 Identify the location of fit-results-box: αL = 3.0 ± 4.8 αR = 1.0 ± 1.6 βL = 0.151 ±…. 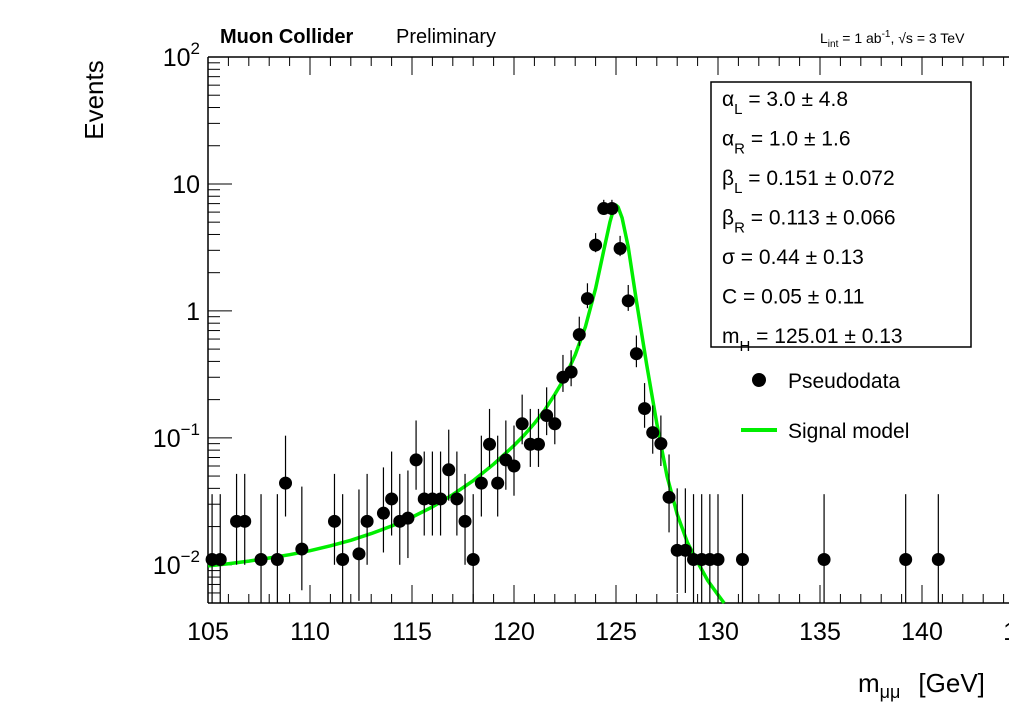
(841, 218).